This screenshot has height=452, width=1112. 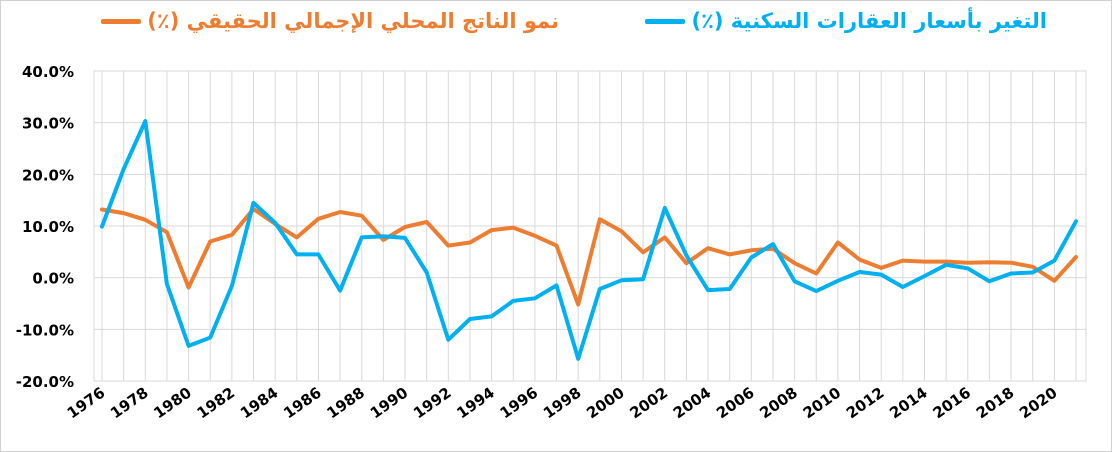 What do you see at coordinates (665, 21) in the screenshot?
I see `legend-swatch-housing-prices` at bounding box center [665, 21].